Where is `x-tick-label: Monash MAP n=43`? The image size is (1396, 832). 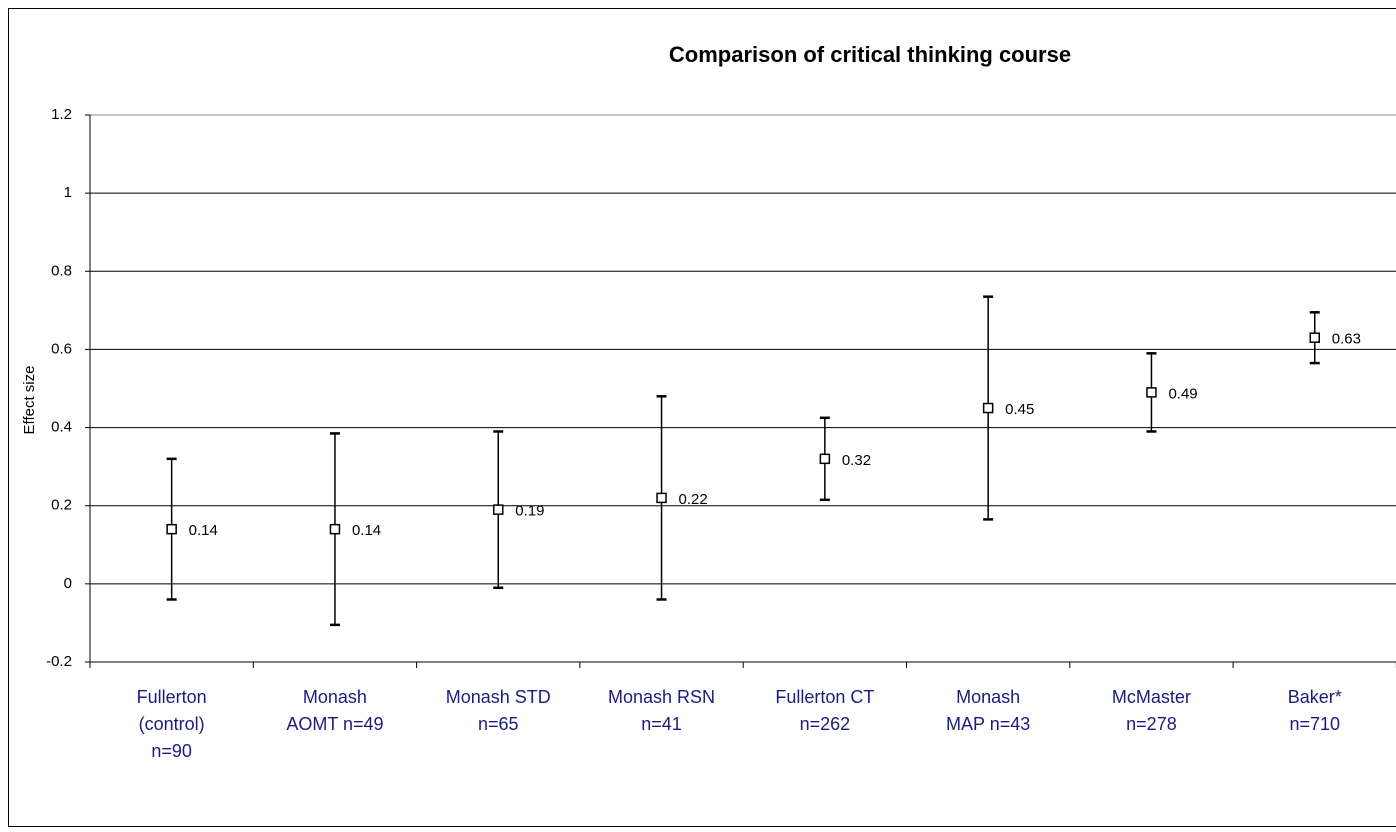
x-tick-label: Monash MAP n=43 is located at coordinates (988, 710).